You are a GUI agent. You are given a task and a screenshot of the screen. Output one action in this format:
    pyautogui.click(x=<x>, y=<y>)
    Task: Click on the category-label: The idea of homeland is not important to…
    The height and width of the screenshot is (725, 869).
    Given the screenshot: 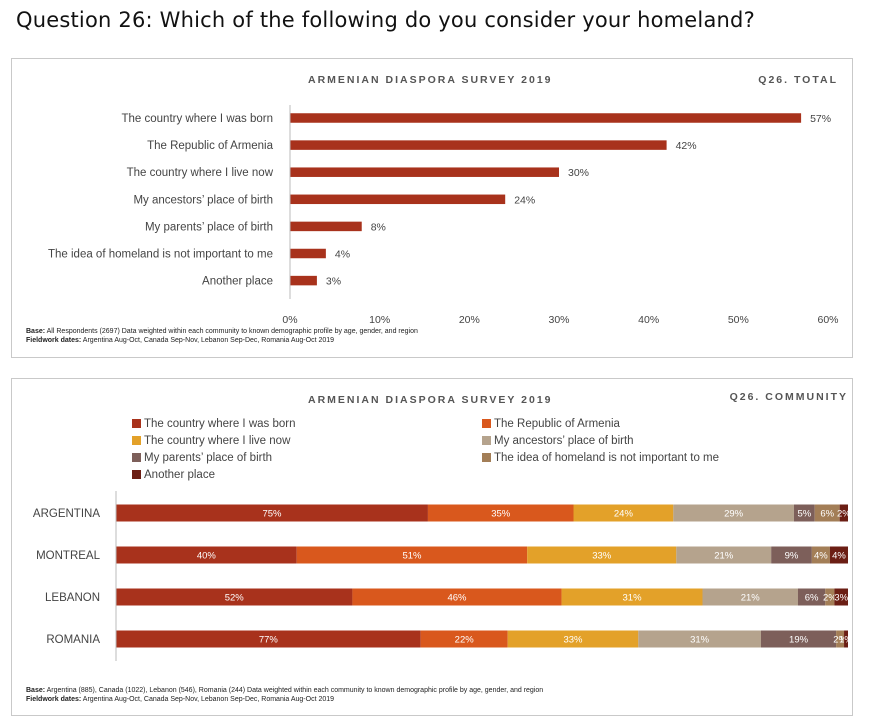 What is the action you would take?
    pyautogui.click(x=160, y=255)
    